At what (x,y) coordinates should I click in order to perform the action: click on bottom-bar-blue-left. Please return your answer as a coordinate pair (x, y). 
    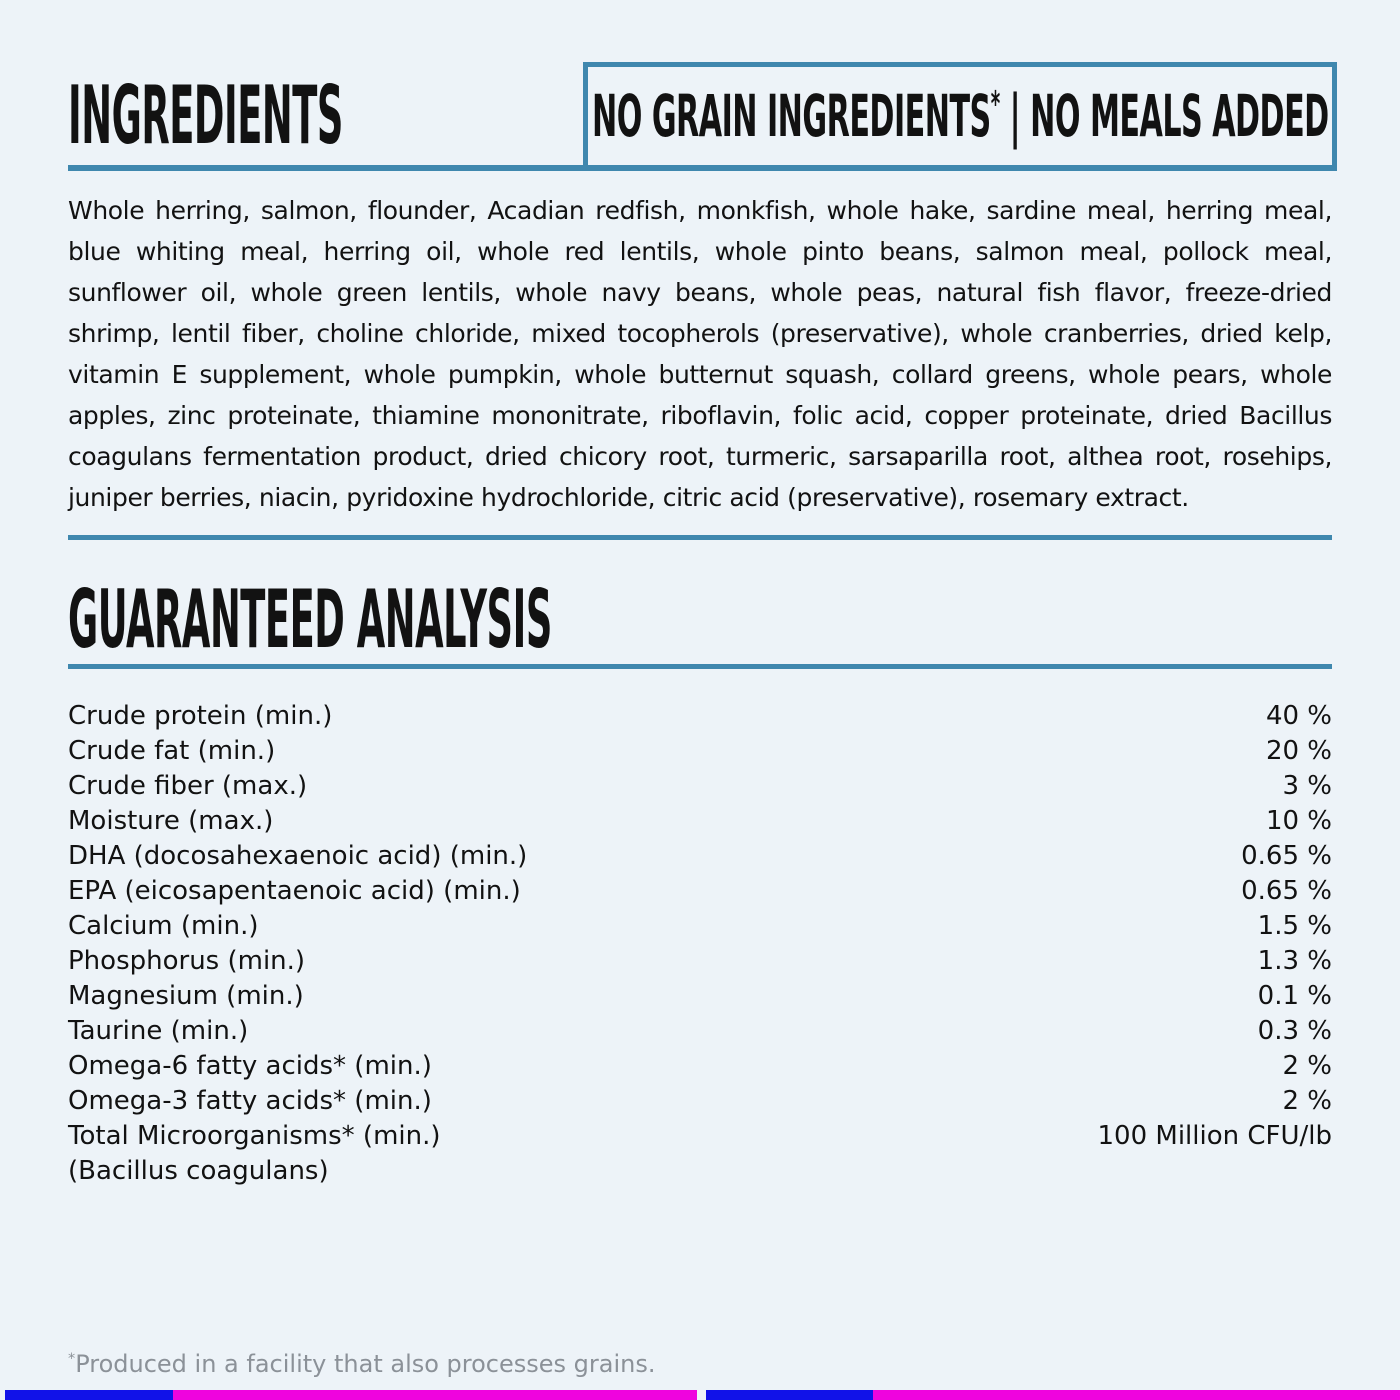
    Looking at the image, I should click on (89, 1395).